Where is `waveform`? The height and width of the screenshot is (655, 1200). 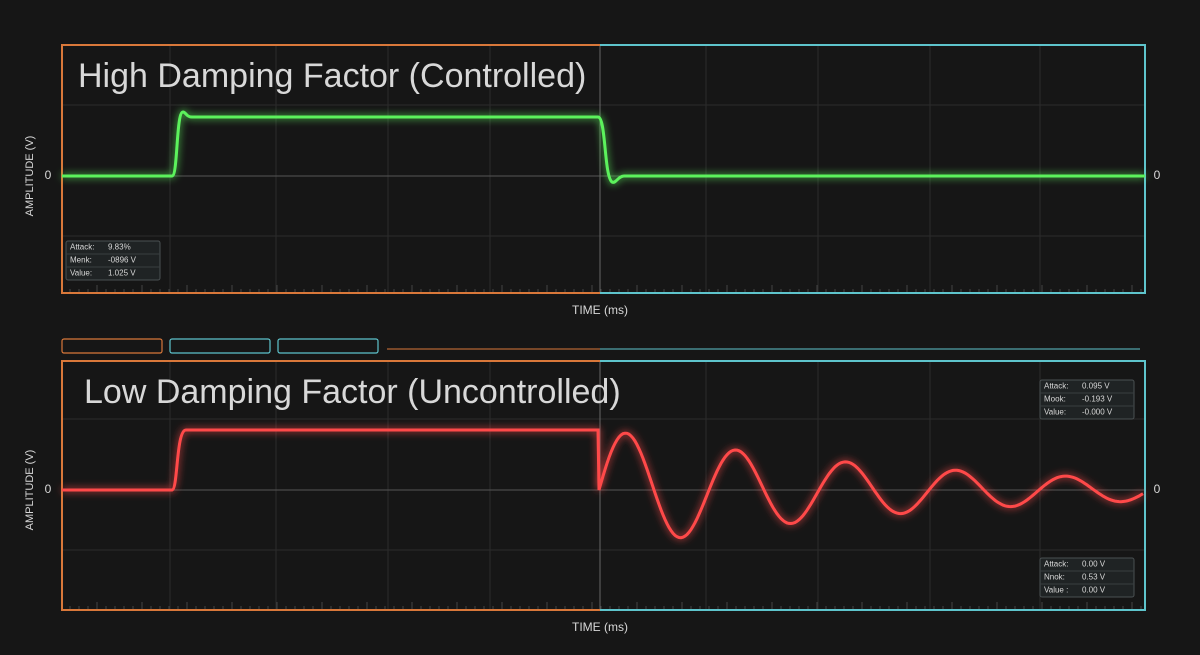 waveform is located at coordinates (603, 147).